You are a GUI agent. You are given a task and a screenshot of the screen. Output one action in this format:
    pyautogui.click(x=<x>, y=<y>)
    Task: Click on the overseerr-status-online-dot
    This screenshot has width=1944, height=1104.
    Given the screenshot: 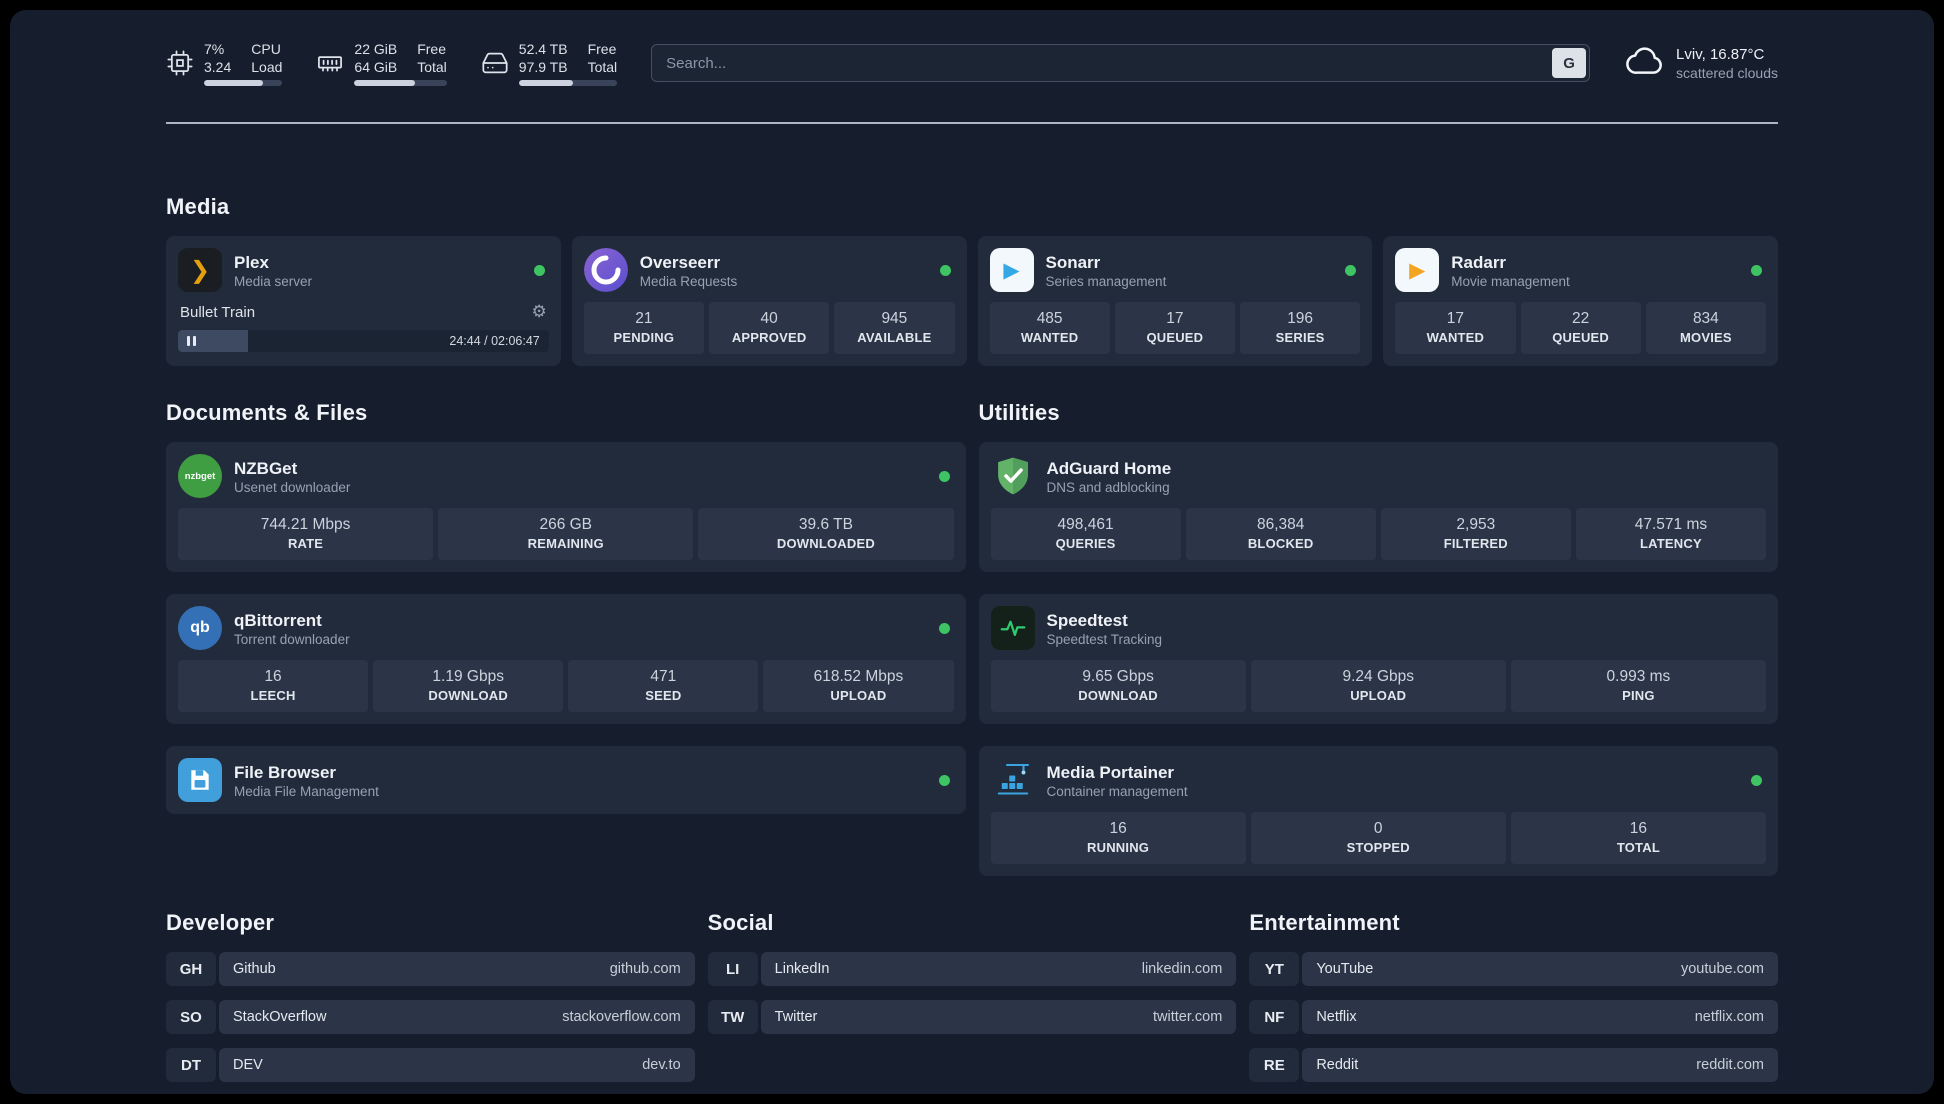 What is the action you would take?
    pyautogui.click(x=945, y=270)
    